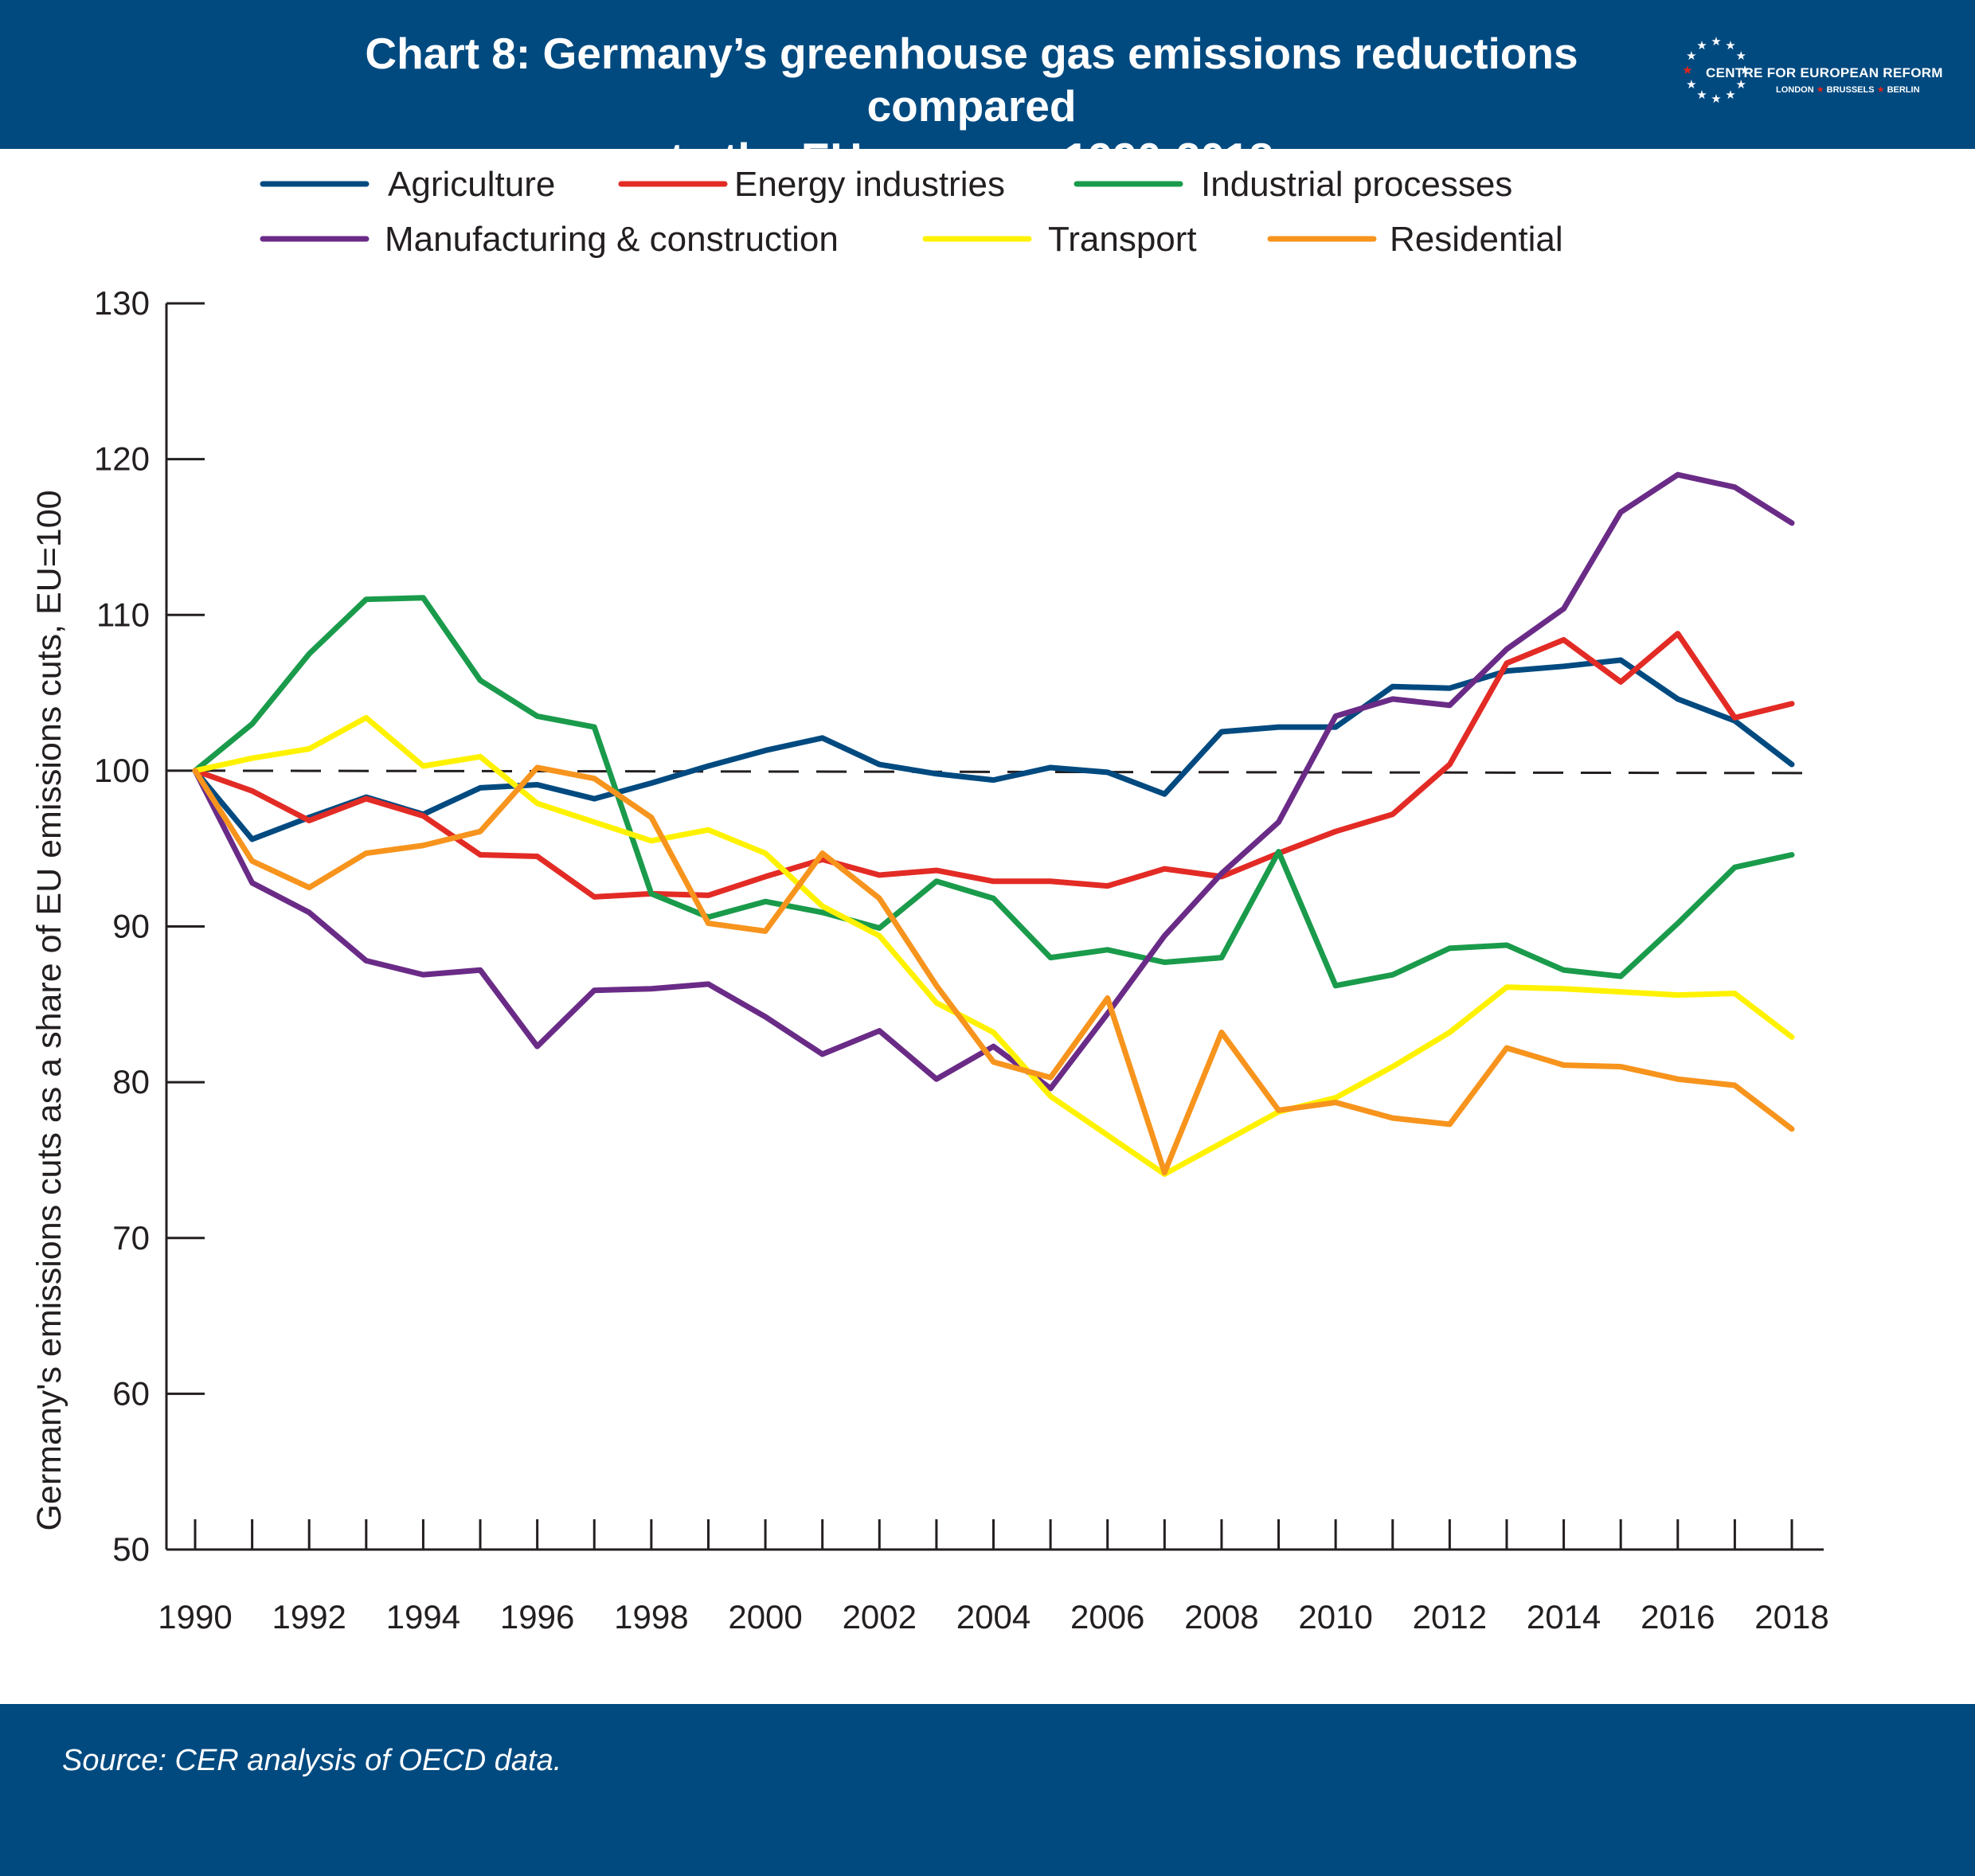 This screenshot has height=1876, width=1975. I want to click on y-tick-label: 130, so click(122, 303).